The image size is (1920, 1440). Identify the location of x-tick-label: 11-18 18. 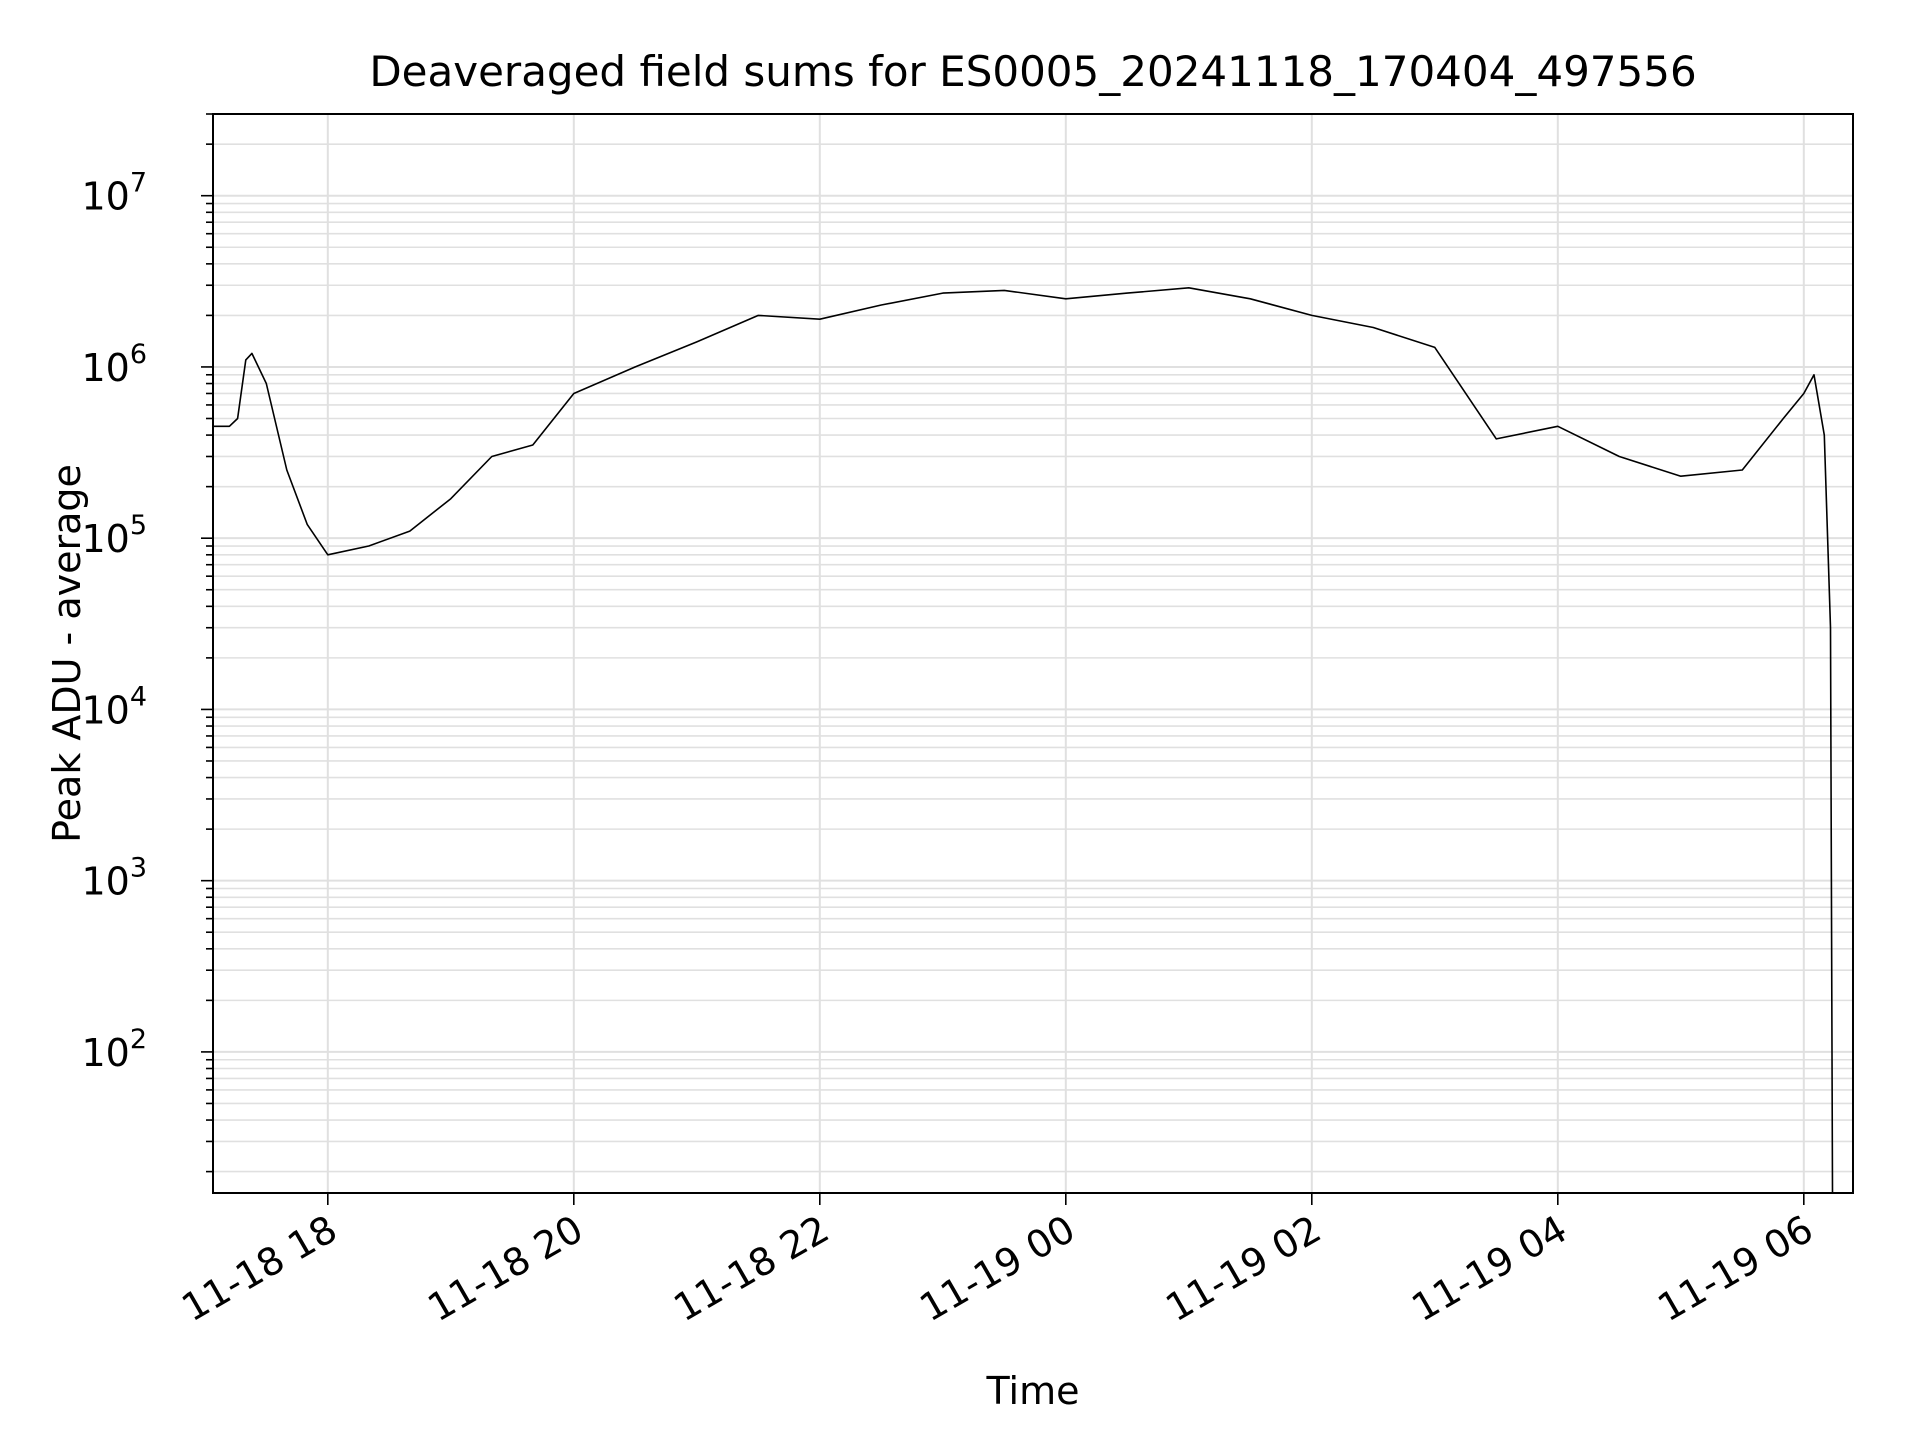
(259, 1269).